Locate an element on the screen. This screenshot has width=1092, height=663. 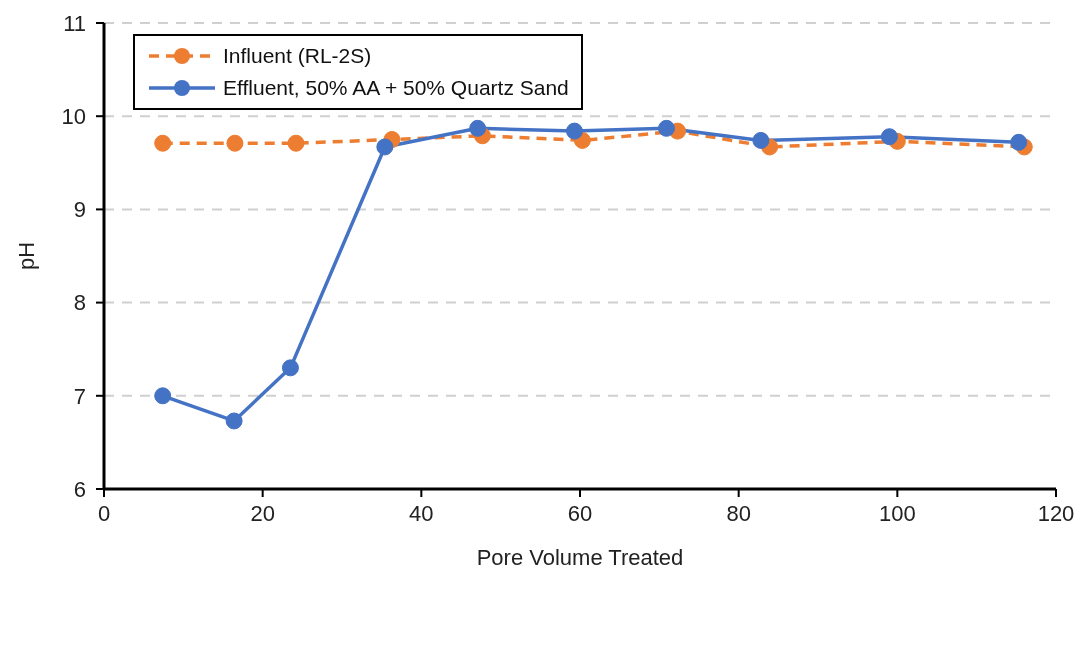
x-tick-label: 120 is located at coordinates (1056, 513).